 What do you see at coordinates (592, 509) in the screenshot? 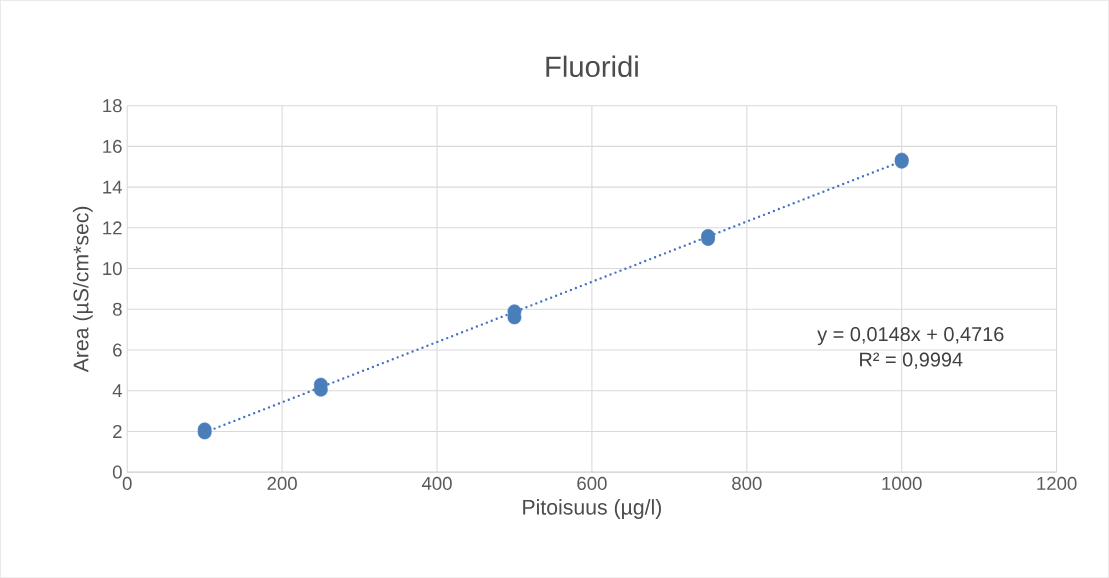
I see `x-axis-title: Pitoisuus (µg/l)` at bounding box center [592, 509].